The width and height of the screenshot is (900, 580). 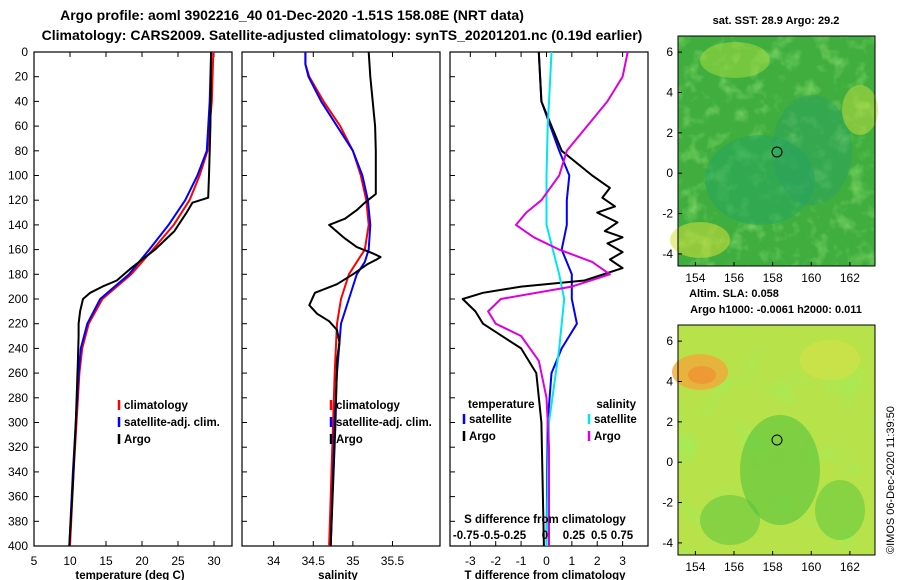 What do you see at coordinates (337, 299) in the screenshot?
I see `series-line-climatology` at bounding box center [337, 299].